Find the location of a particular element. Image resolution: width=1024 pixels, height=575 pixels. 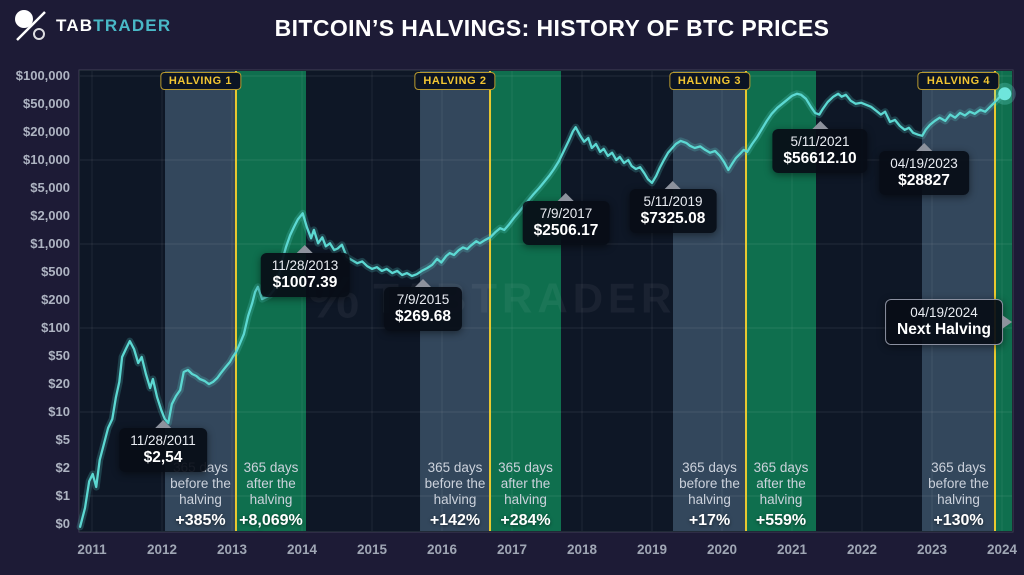

price-annotation: 11/28/2013 $1007.39 is located at coordinates (305, 271).